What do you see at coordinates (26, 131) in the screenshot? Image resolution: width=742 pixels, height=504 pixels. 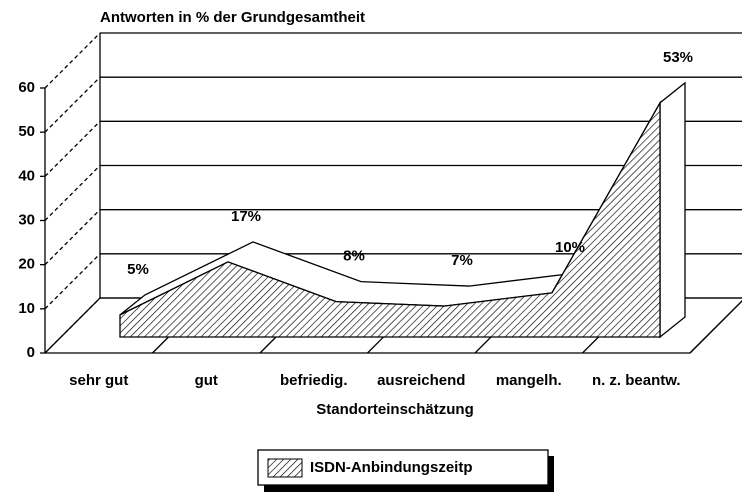 I see `y-tick-label: 50` at bounding box center [26, 131].